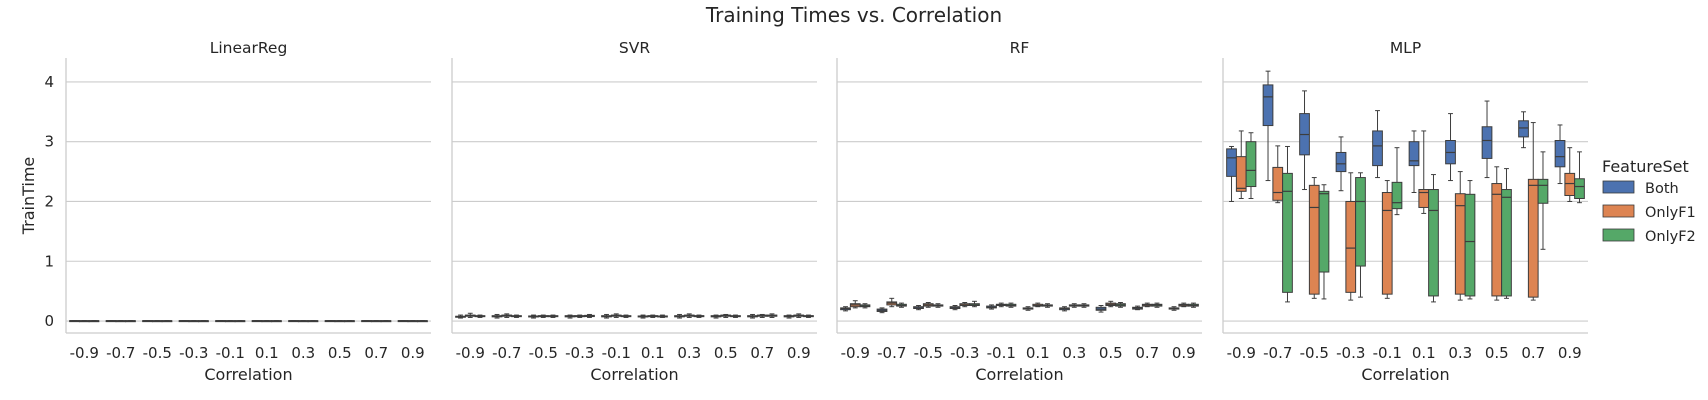 The width and height of the screenshot is (1708, 400). Describe the element at coordinates (157, 353) in the screenshot. I see `x-tick-label: -0.5` at that location.